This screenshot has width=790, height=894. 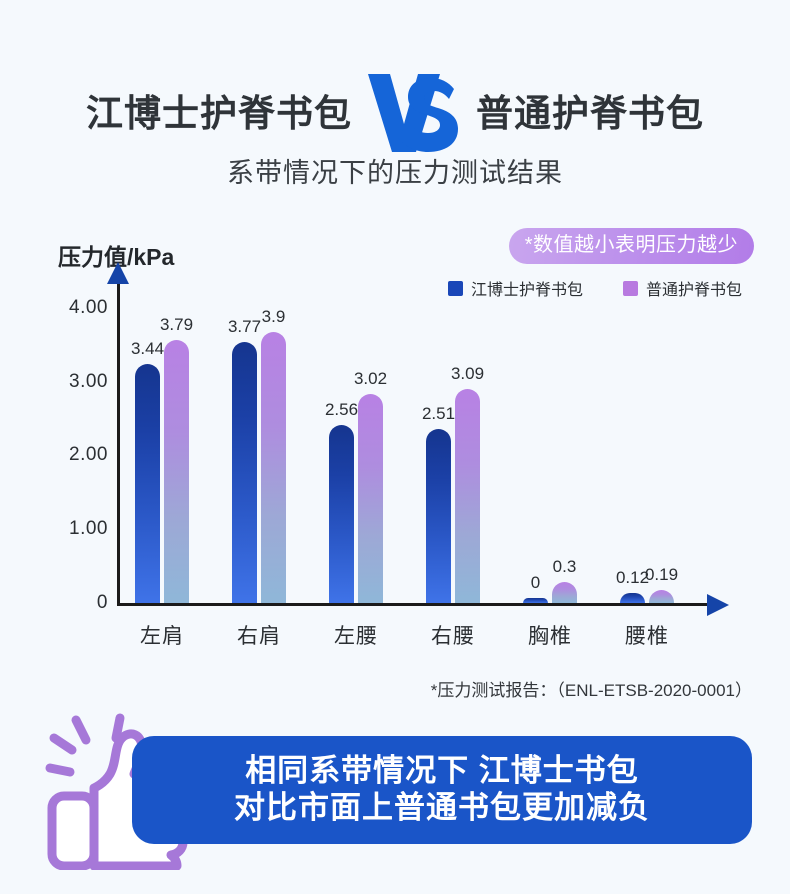 I want to click on page-subtitle: 系带情况下的压力测试结果, so click(x=395, y=173).